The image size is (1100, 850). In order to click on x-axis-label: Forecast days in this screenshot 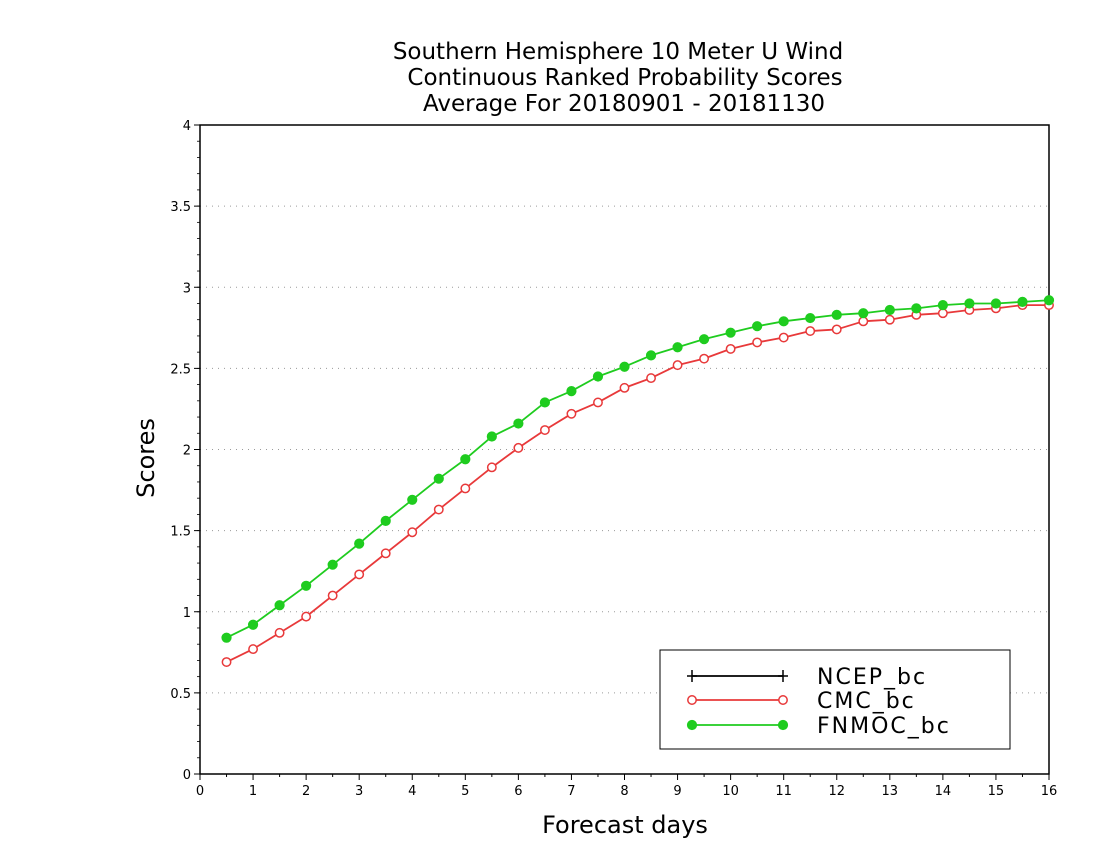, I will do `click(625, 825)`.